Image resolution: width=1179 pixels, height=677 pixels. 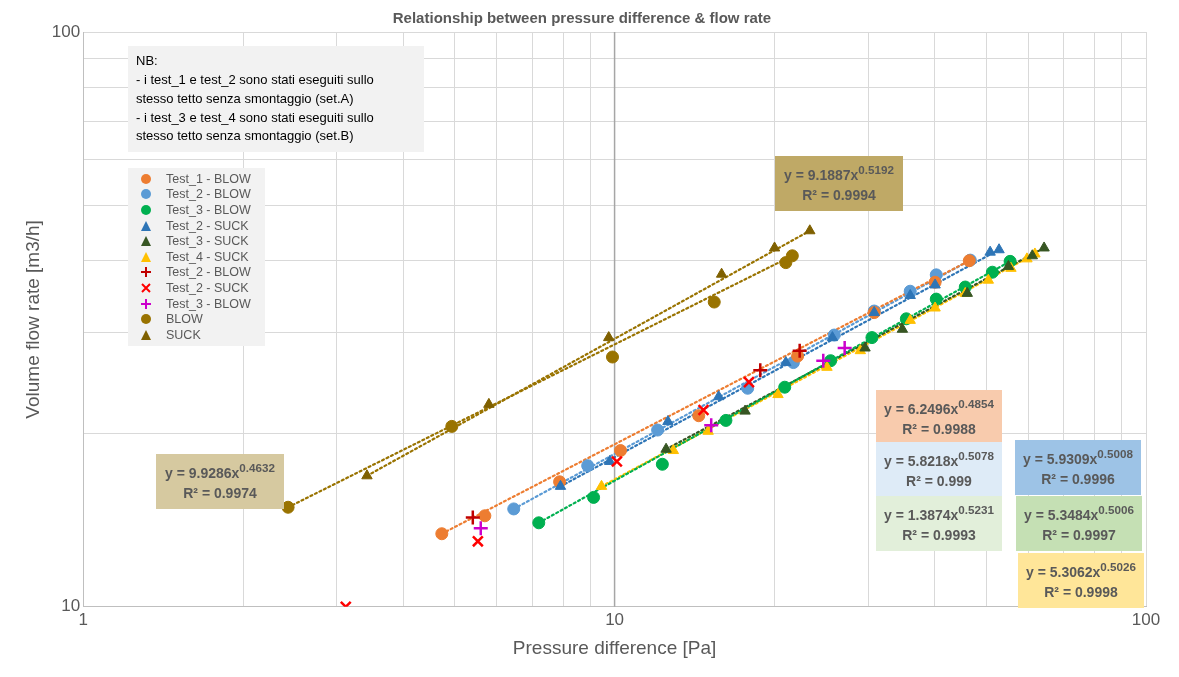 What do you see at coordinates (1078, 468) in the screenshot?
I see `equation-box: y = 5.9309x$^{0.5008}$ R² = 0.9996` at bounding box center [1078, 468].